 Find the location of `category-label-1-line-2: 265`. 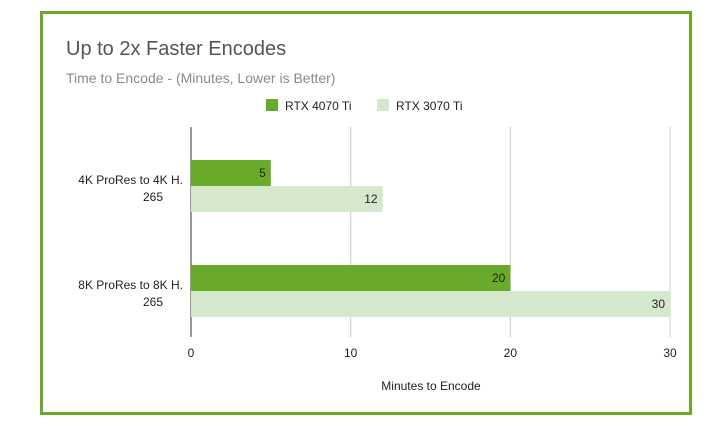

category-label-1-line-2: 265 is located at coordinates (153, 197).